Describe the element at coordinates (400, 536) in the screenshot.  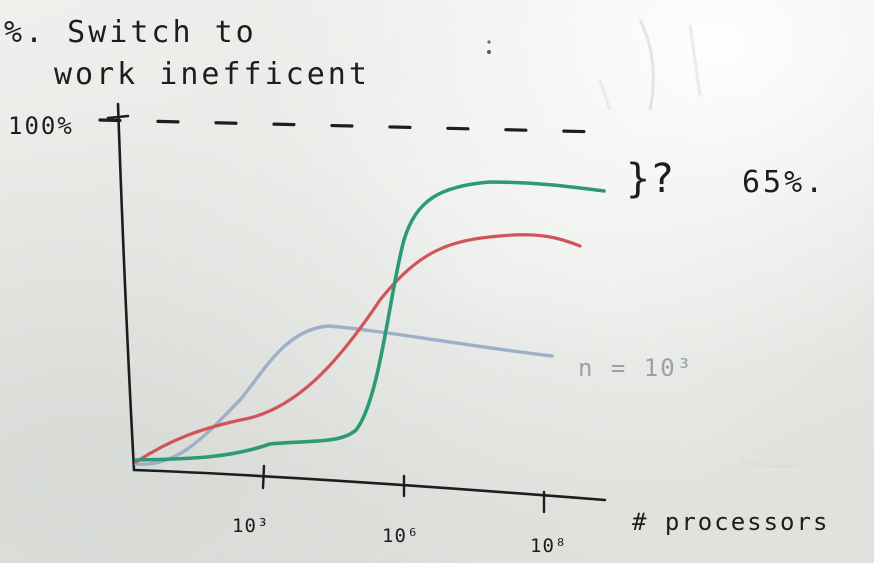
I see `x-tick-label-2: 10⁶` at that location.